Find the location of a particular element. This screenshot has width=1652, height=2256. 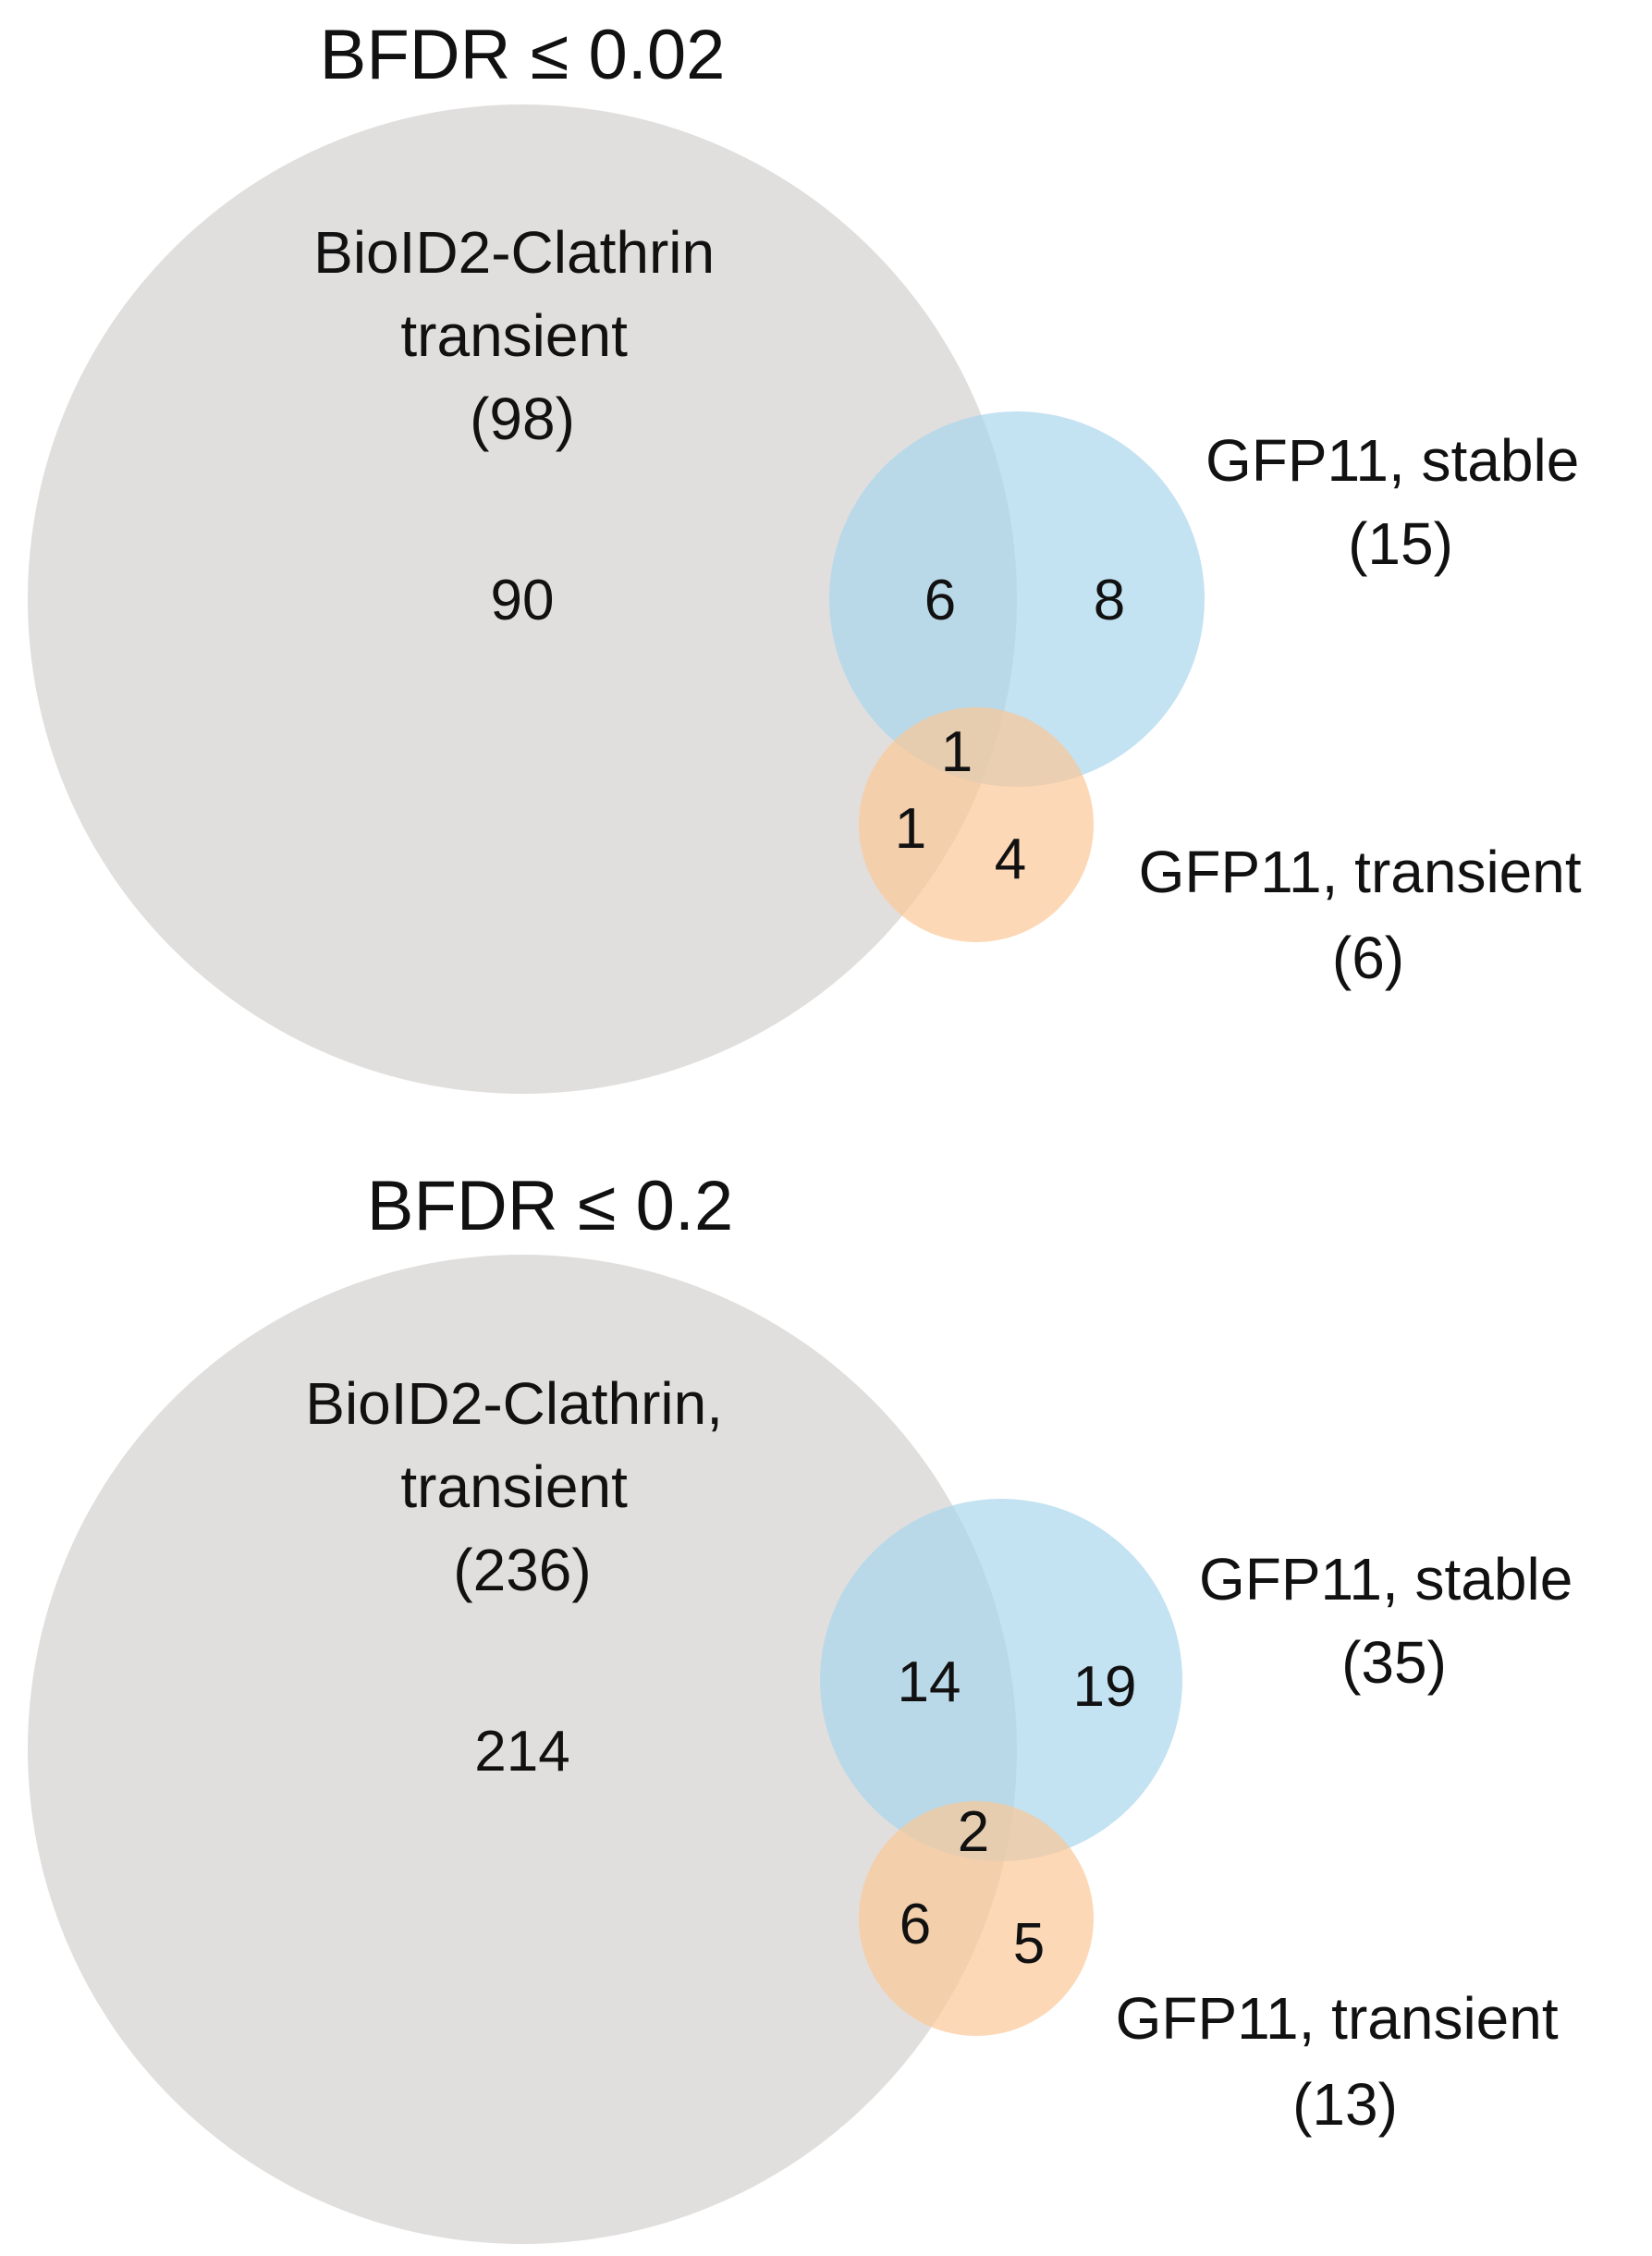

set-label-gfp11-transient-bottom: GFP11, transient (13) is located at coordinates (1345, 2061).